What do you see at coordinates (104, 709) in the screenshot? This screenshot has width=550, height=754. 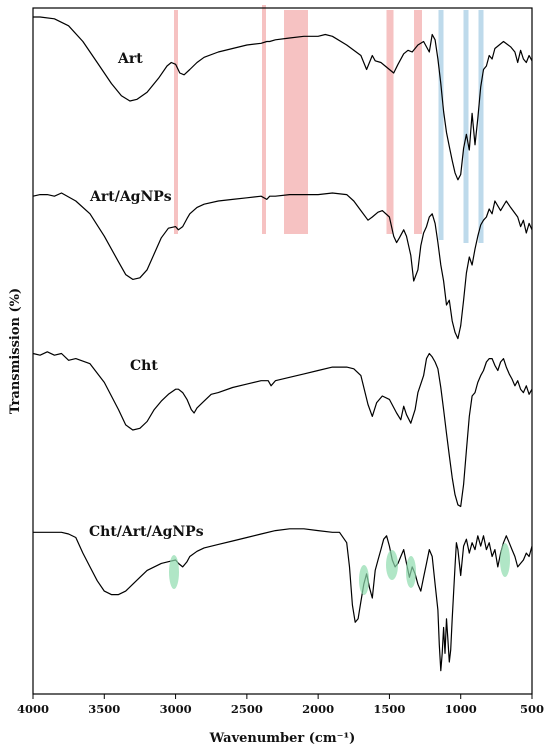 I see `x-tick-label: 3500` at bounding box center [104, 709].